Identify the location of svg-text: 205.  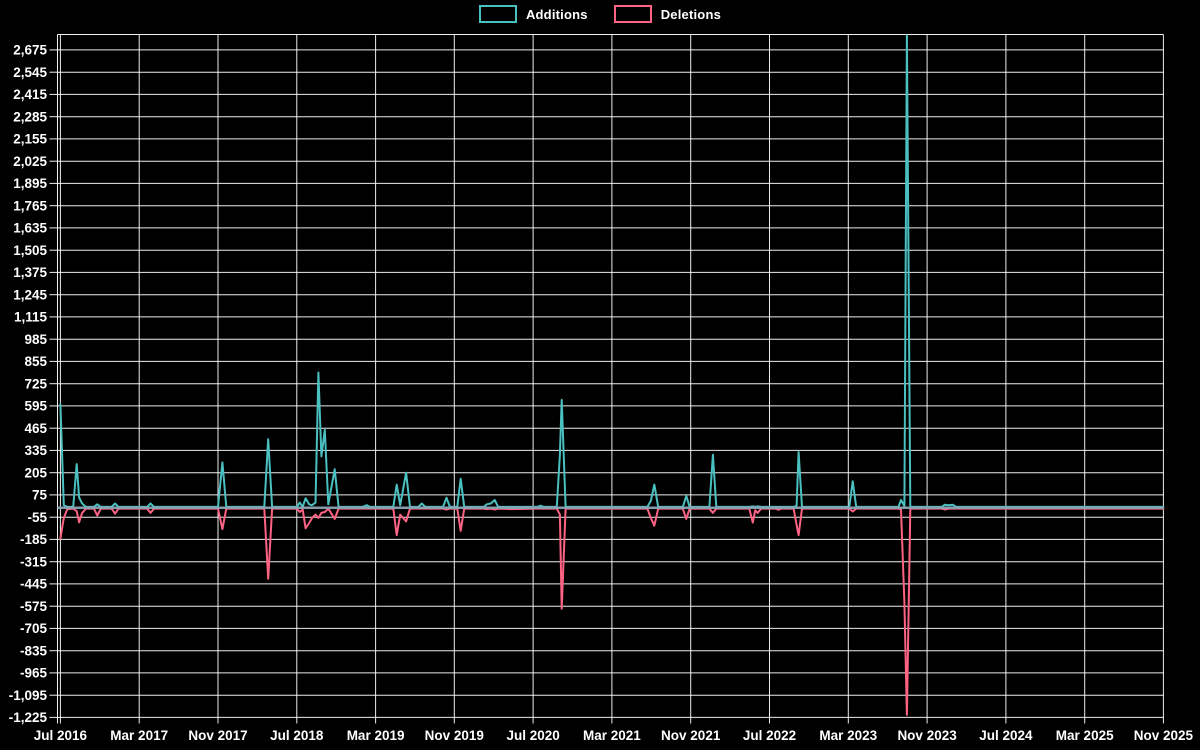
(35, 472).